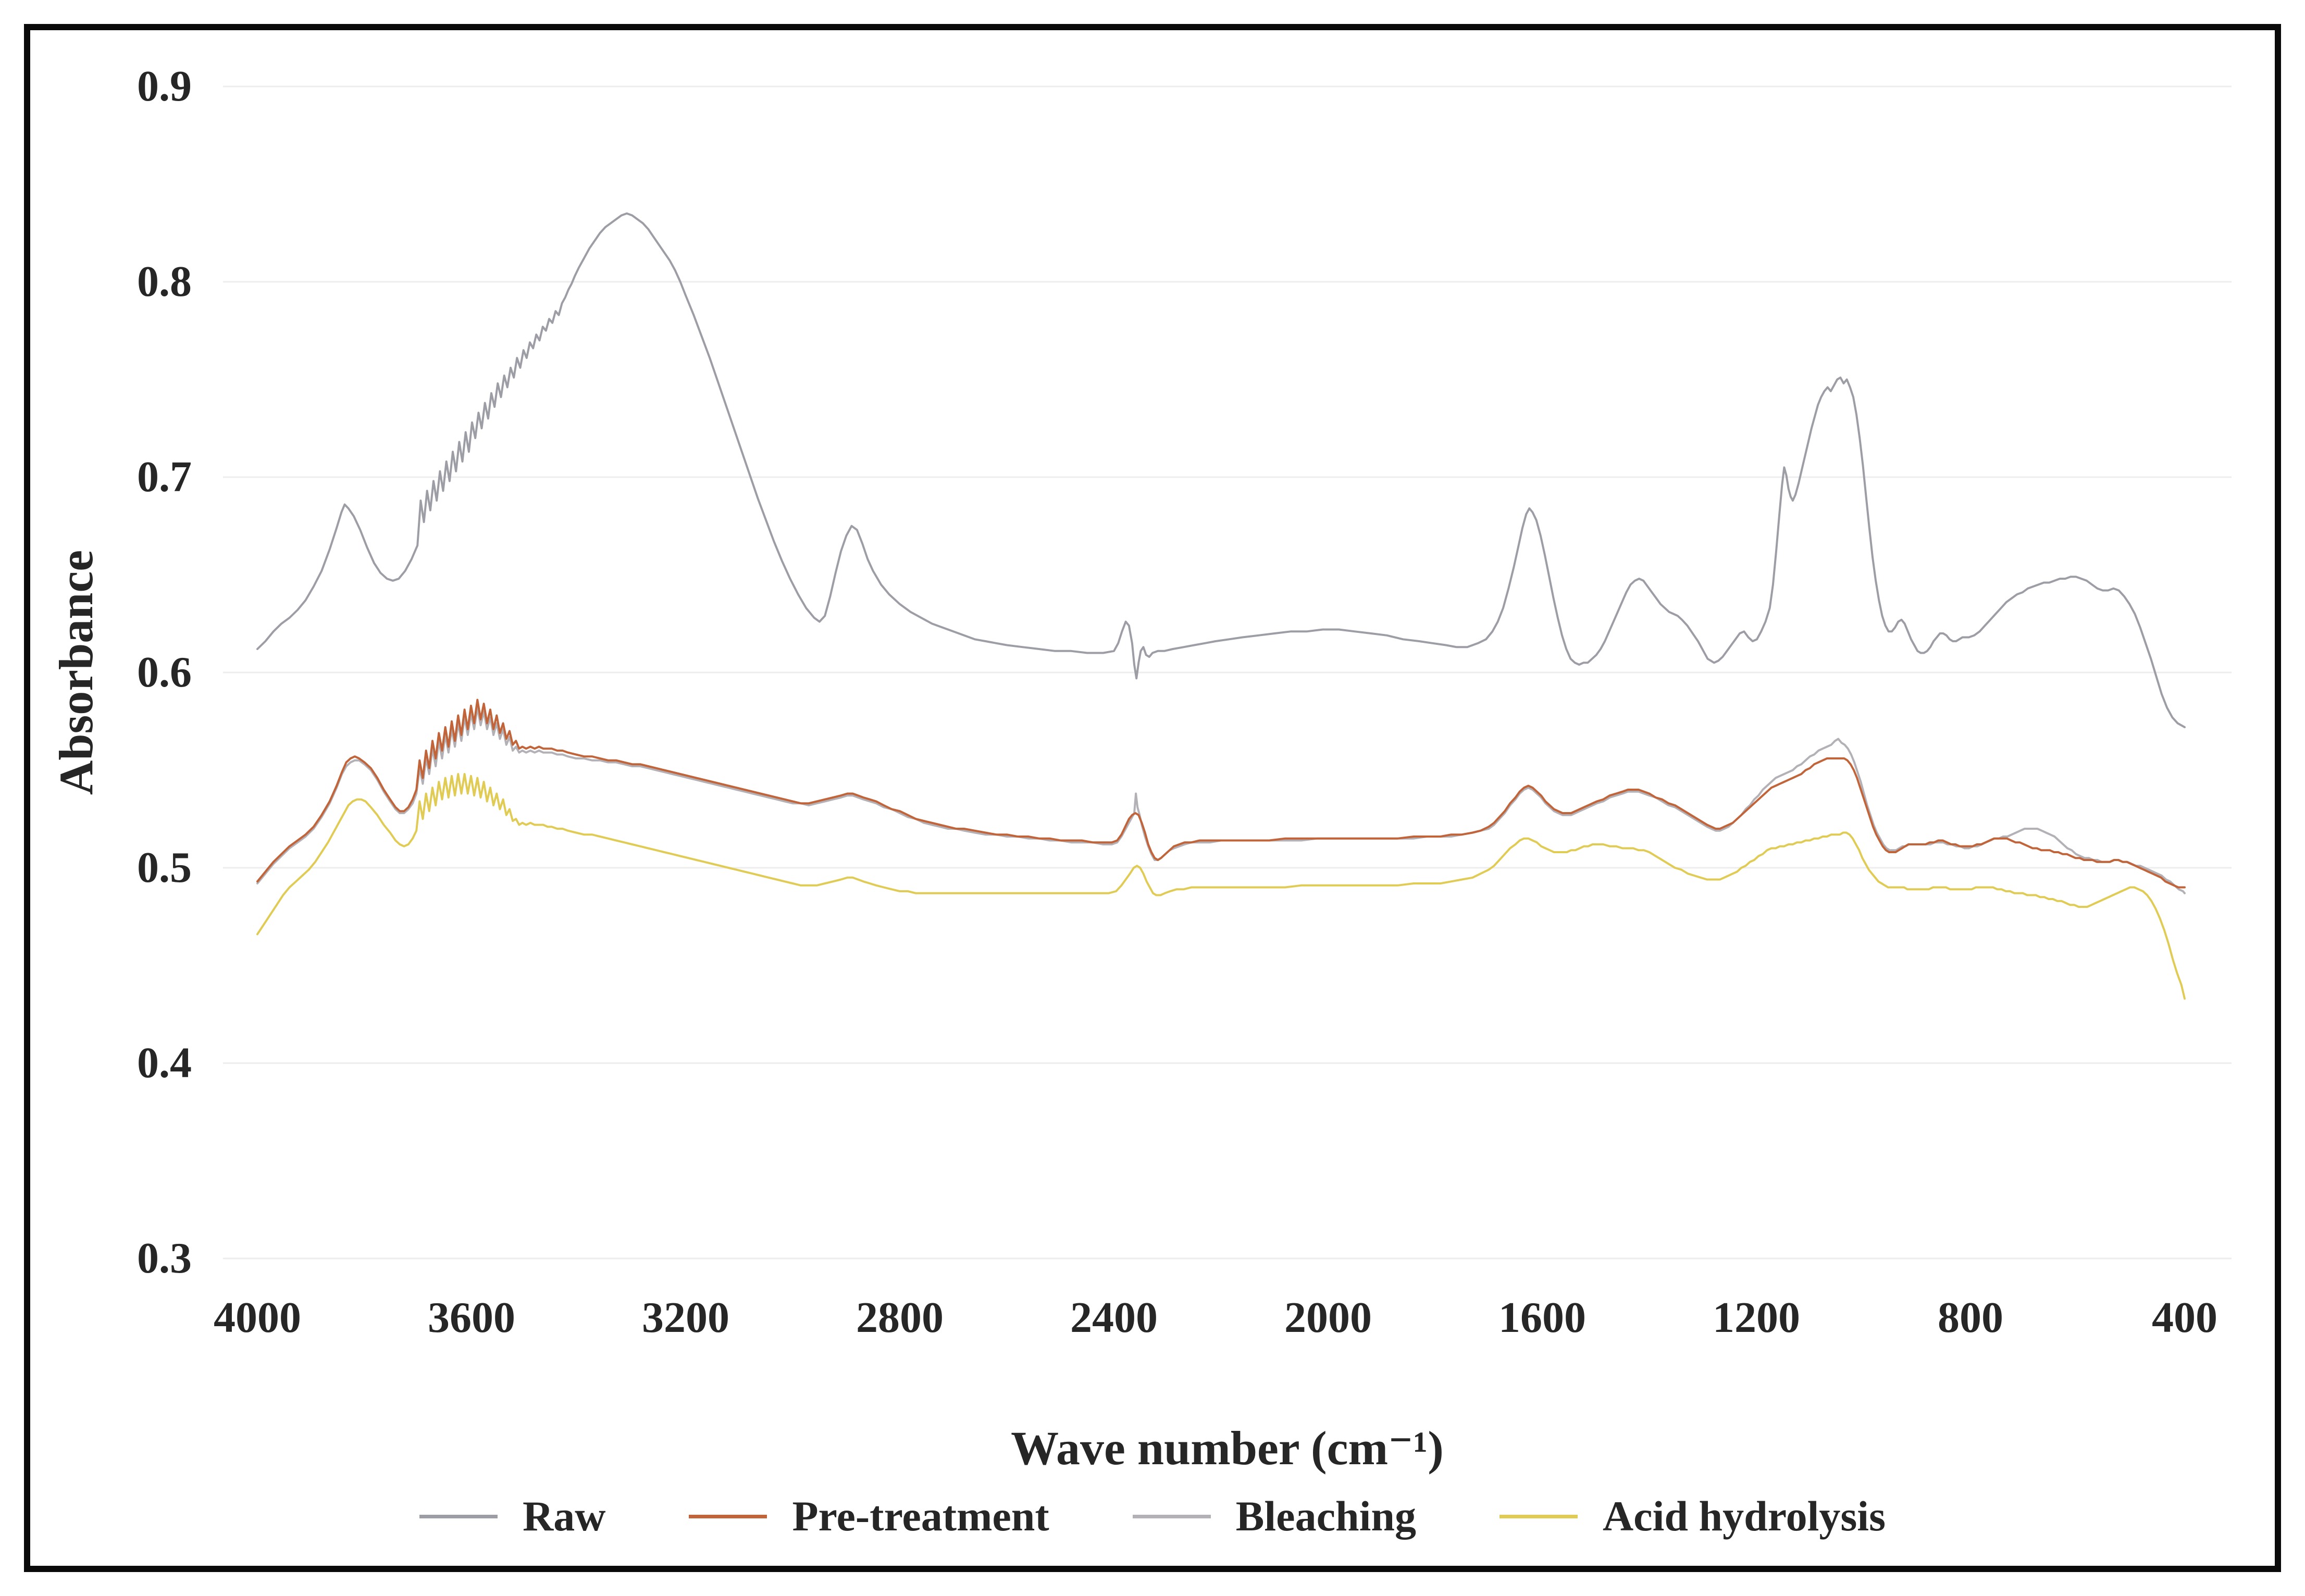 This screenshot has width=2305, height=1596. What do you see at coordinates (1328, 1317) in the screenshot?
I see `x-tick-label: 2000` at bounding box center [1328, 1317].